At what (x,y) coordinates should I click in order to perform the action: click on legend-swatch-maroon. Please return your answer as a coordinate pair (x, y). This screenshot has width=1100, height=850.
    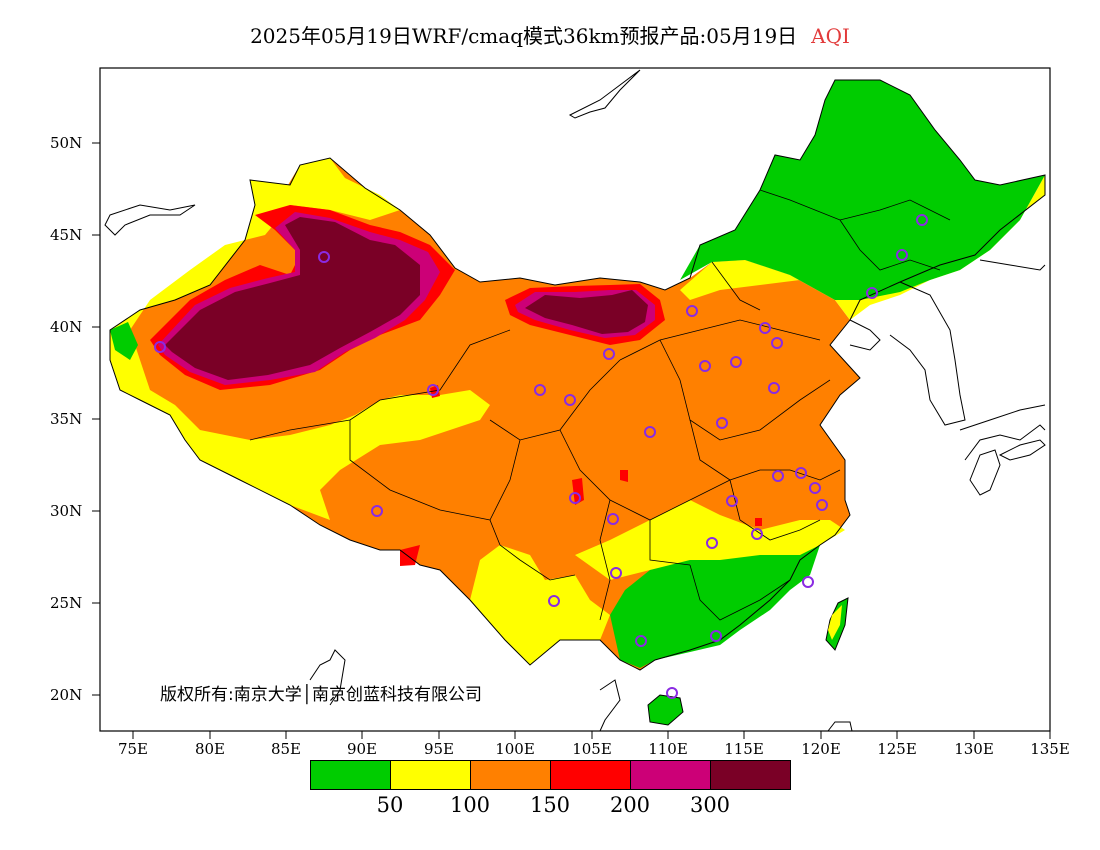
    Looking at the image, I should click on (750, 775).